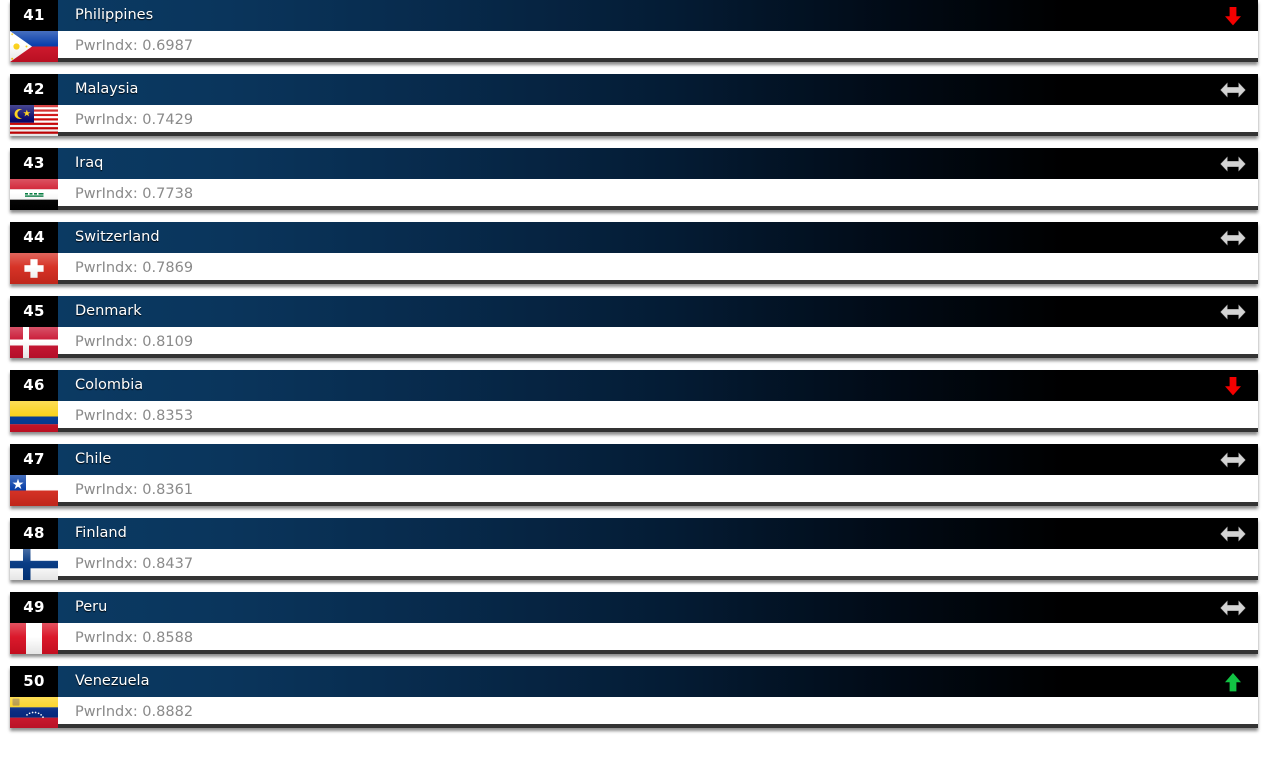 The width and height of the screenshot is (1271, 761). What do you see at coordinates (134, 490) in the screenshot?
I see `pwrindx-label: PwrIndx: 0.8361` at bounding box center [134, 490].